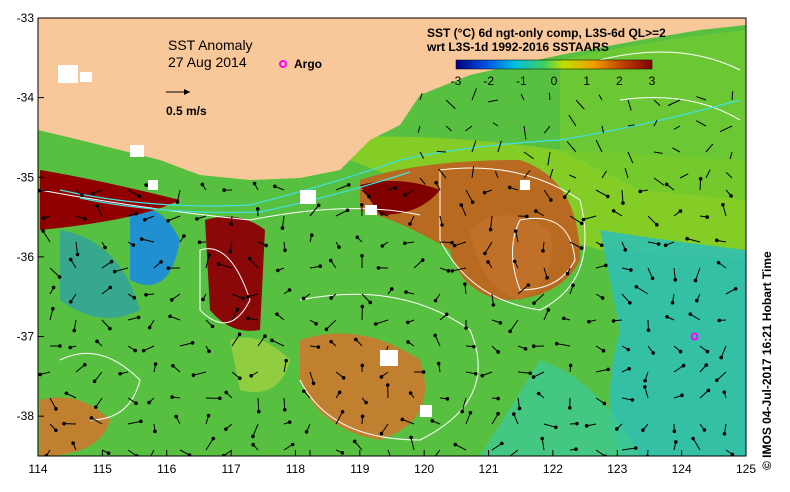 The image size is (790, 492). What do you see at coordinates (586, 81) in the screenshot?
I see `colorbar-tick-label: 1` at bounding box center [586, 81].